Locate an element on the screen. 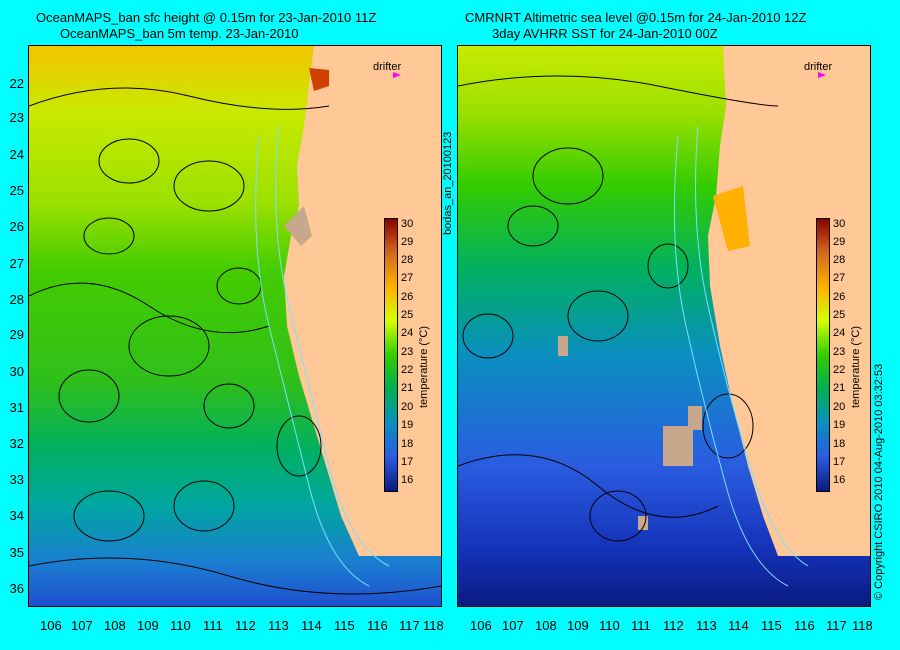 This screenshot has width=900, height=650. lat-label: 23 is located at coordinates (16, 117).